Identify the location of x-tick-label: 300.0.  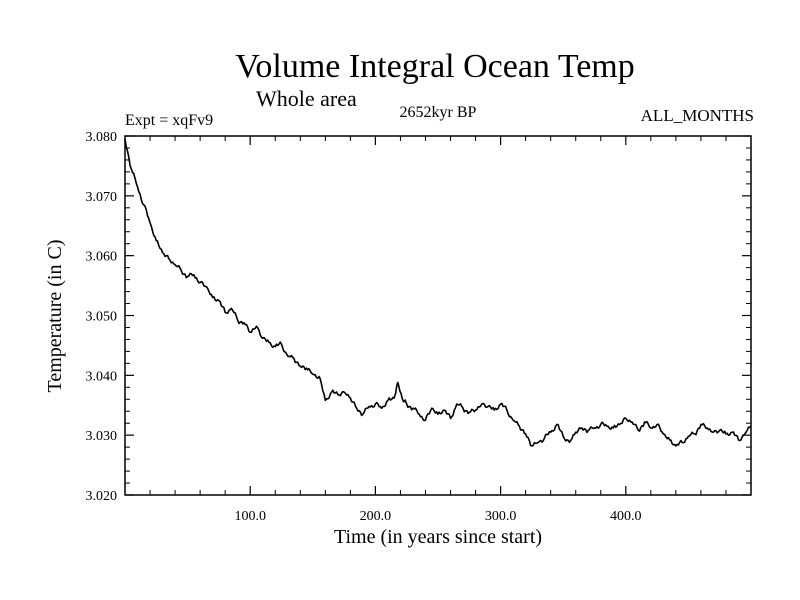
(501, 516).